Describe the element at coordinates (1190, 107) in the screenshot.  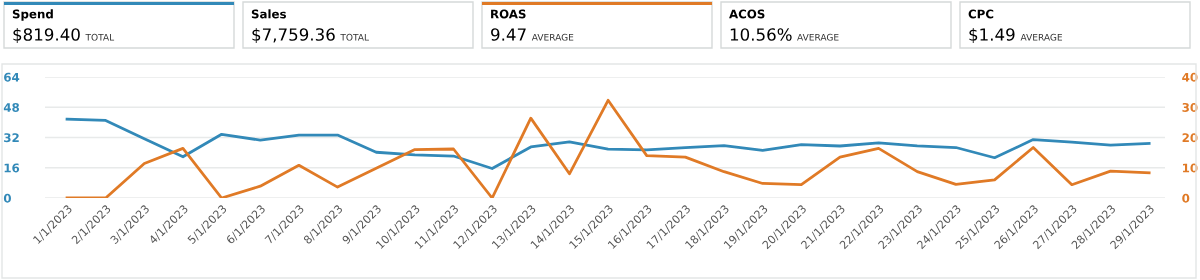
I see `y2-tick-label: 30` at that location.